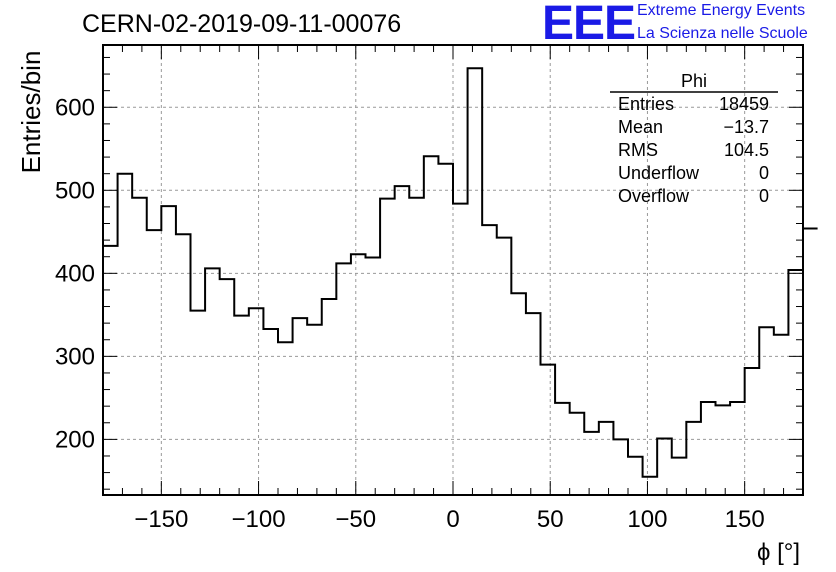 This screenshot has height=572, width=836. I want to click on logo-tagline-2: La Scienza nelle Scuole, so click(722, 33).